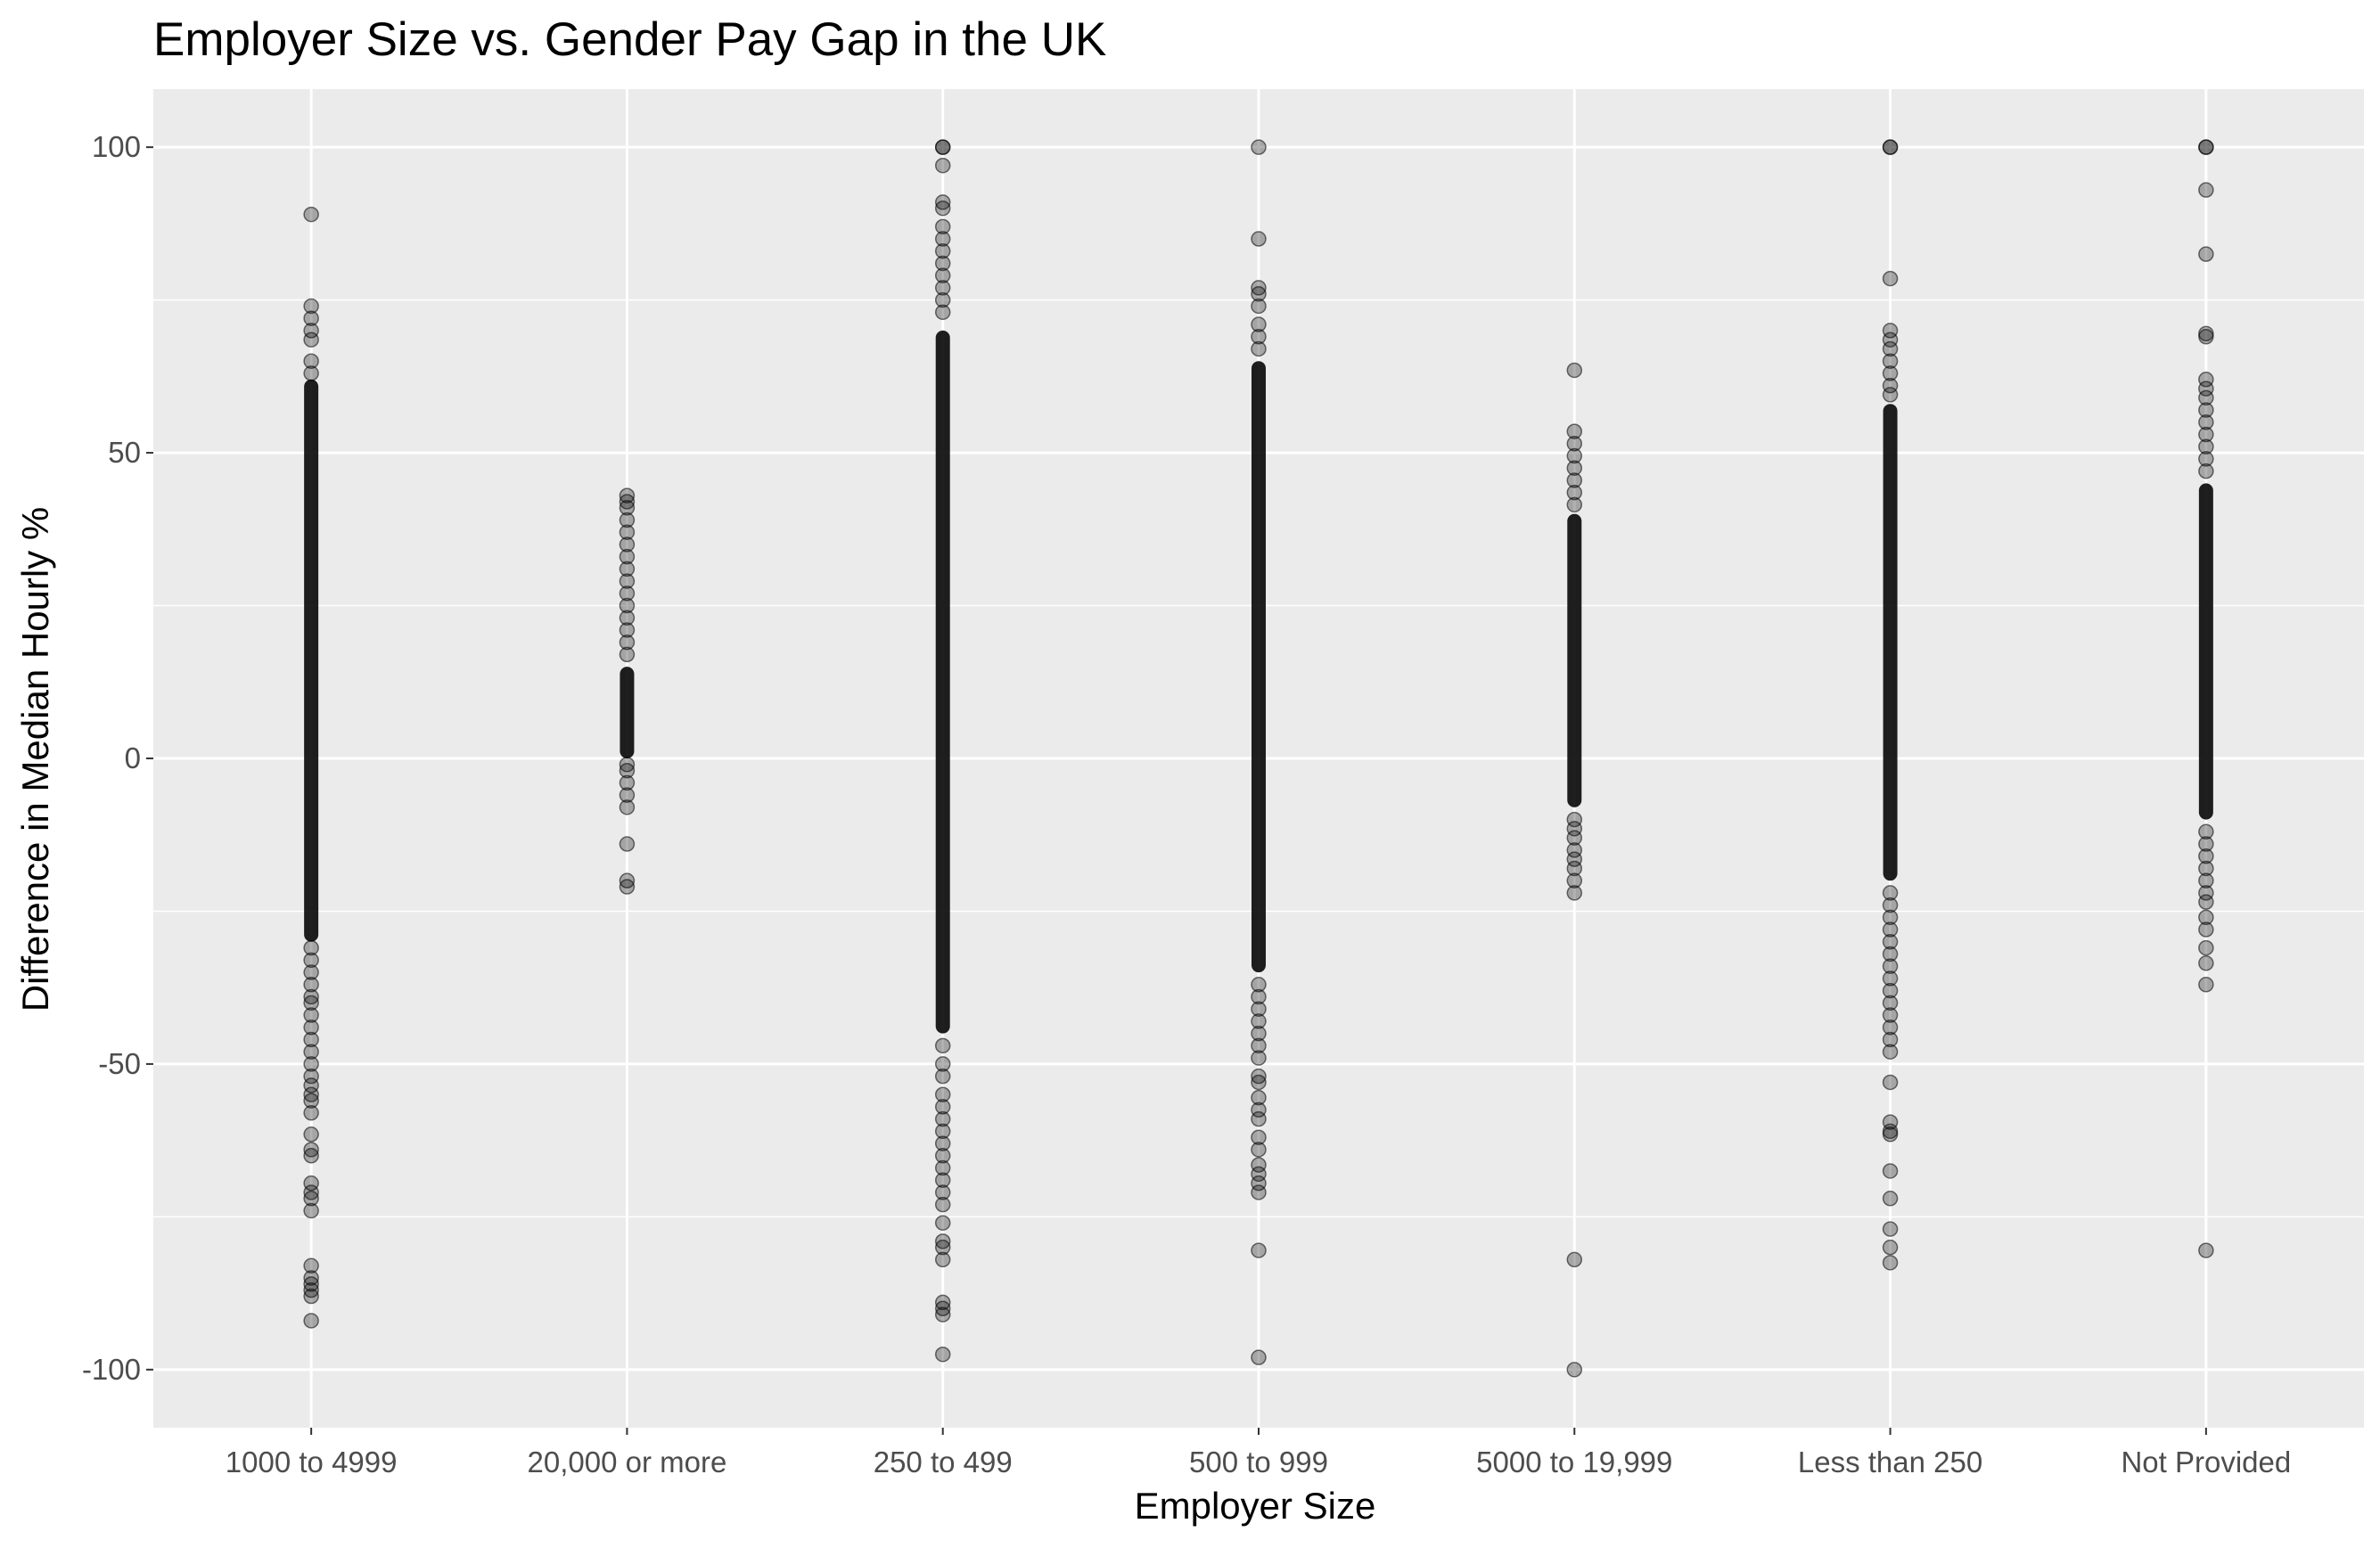 The height and width of the screenshot is (1548, 2380). Describe the element at coordinates (116, 146) in the screenshot. I see `y-tick-label: 100` at that location.